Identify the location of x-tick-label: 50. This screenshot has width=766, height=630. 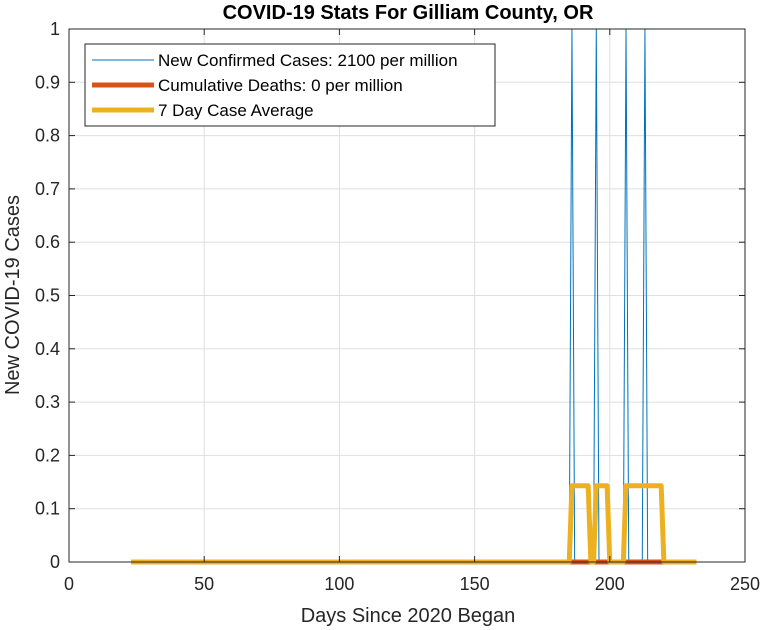
(204, 584).